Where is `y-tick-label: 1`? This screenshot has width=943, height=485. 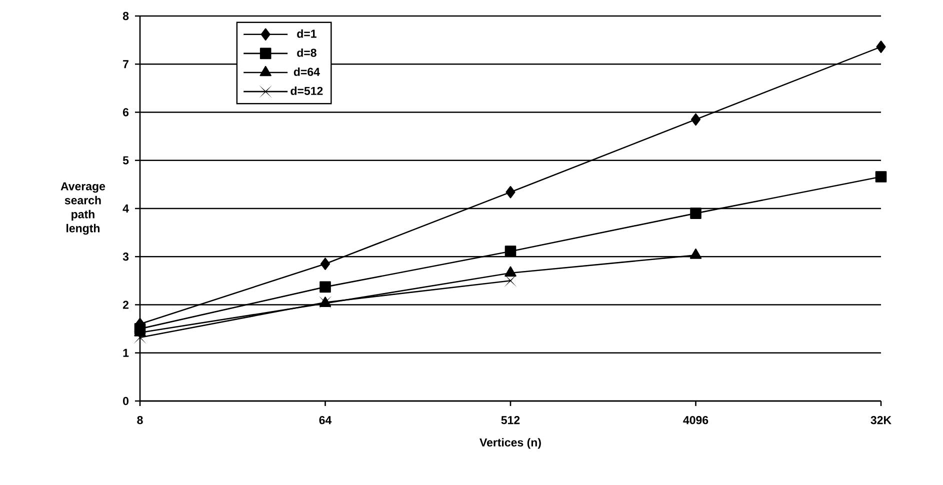 y-tick-label: 1 is located at coordinates (126, 352).